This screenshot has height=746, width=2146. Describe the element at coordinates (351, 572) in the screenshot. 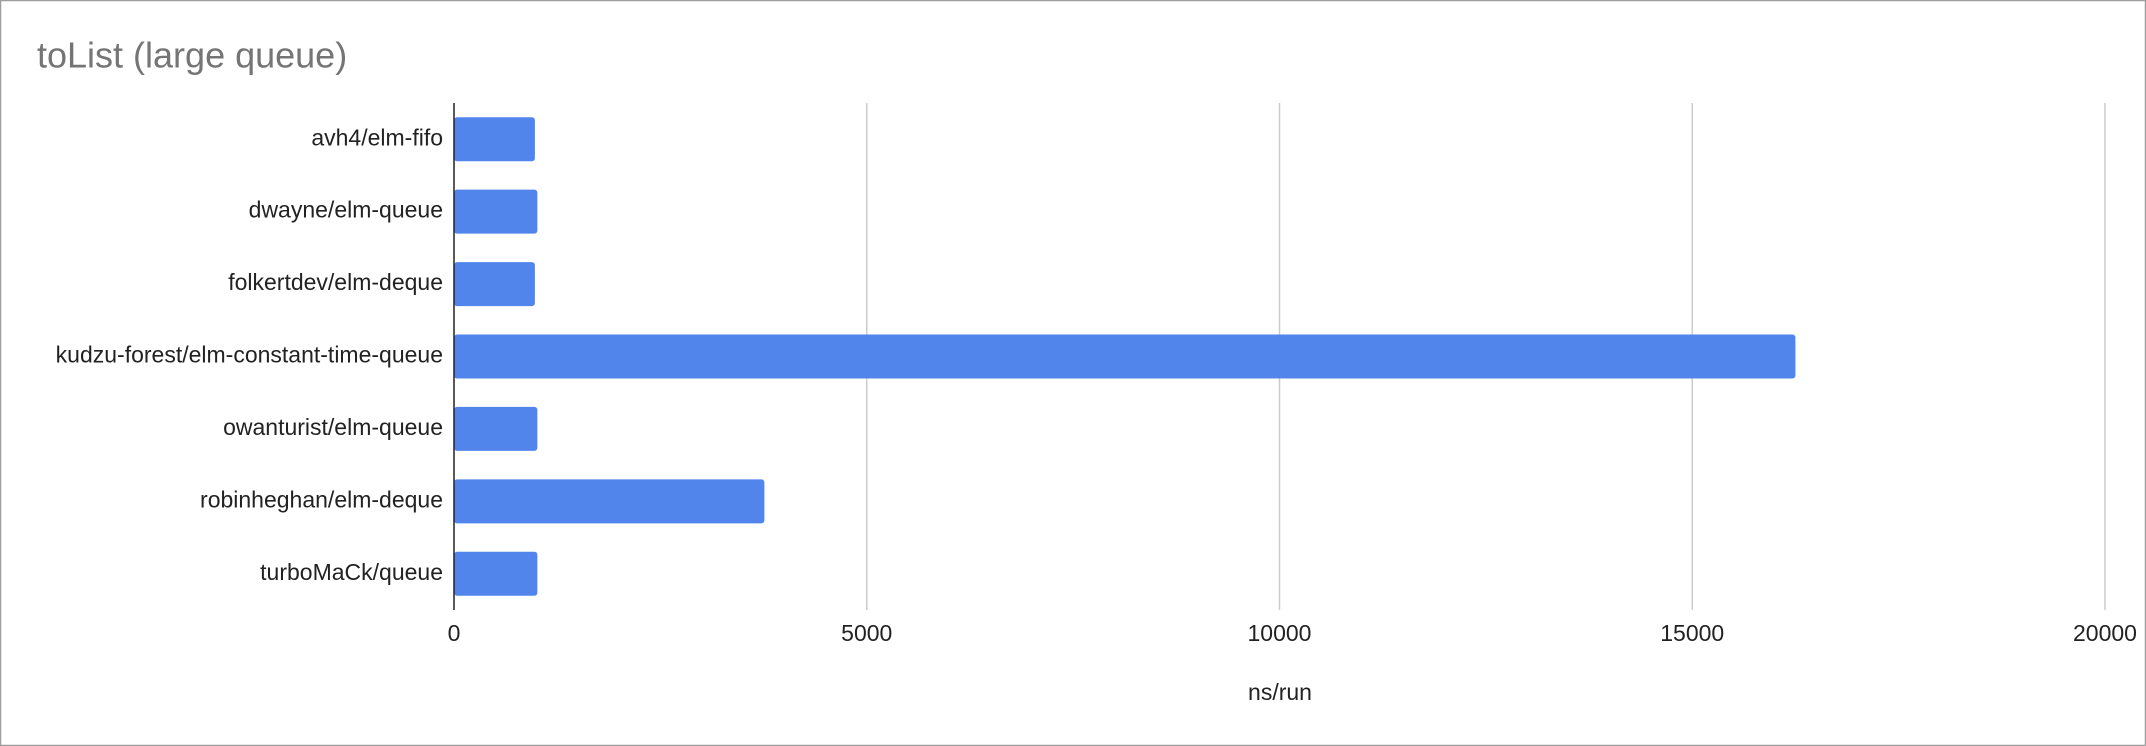

I see `y-tick-label: turboMaCk/queue` at that location.